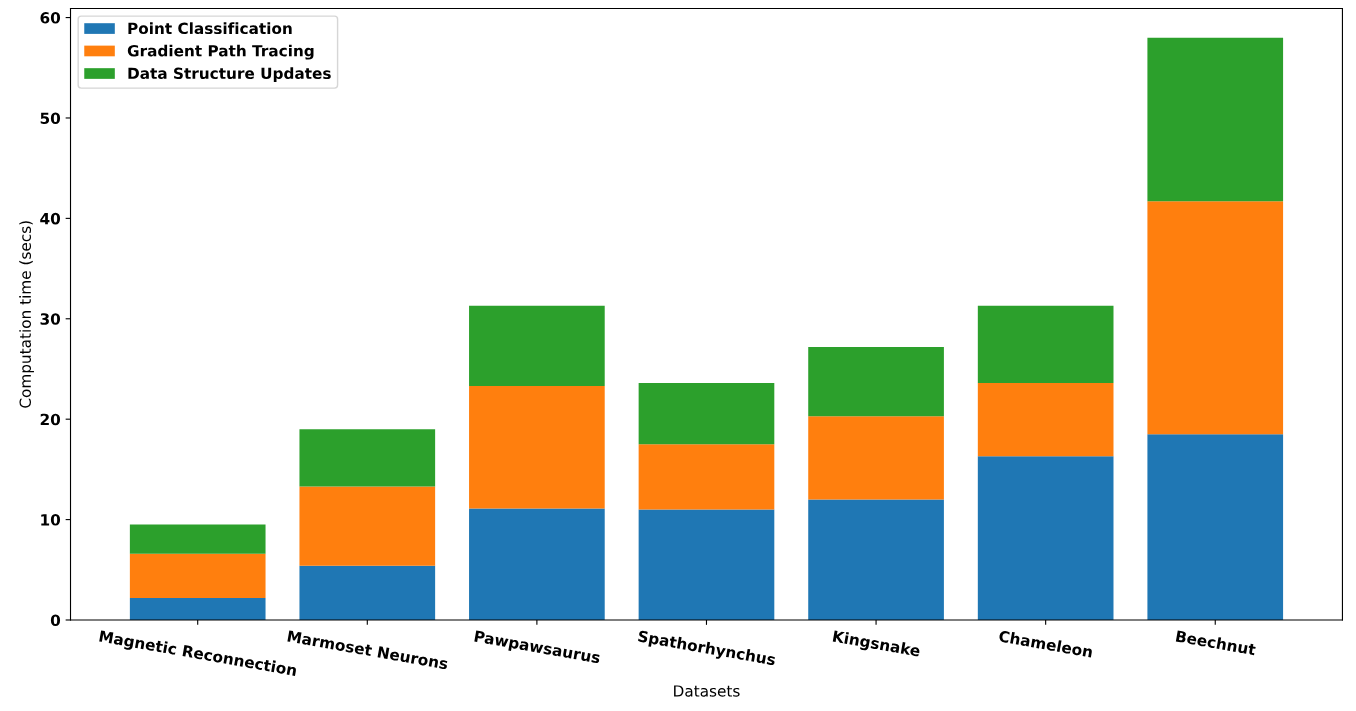 Image resolution: width=1356 pixels, height=711 pixels. Describe the element at coordinates (50, 319) in the screenshot. I see `y-tick-label: 30` at that location.